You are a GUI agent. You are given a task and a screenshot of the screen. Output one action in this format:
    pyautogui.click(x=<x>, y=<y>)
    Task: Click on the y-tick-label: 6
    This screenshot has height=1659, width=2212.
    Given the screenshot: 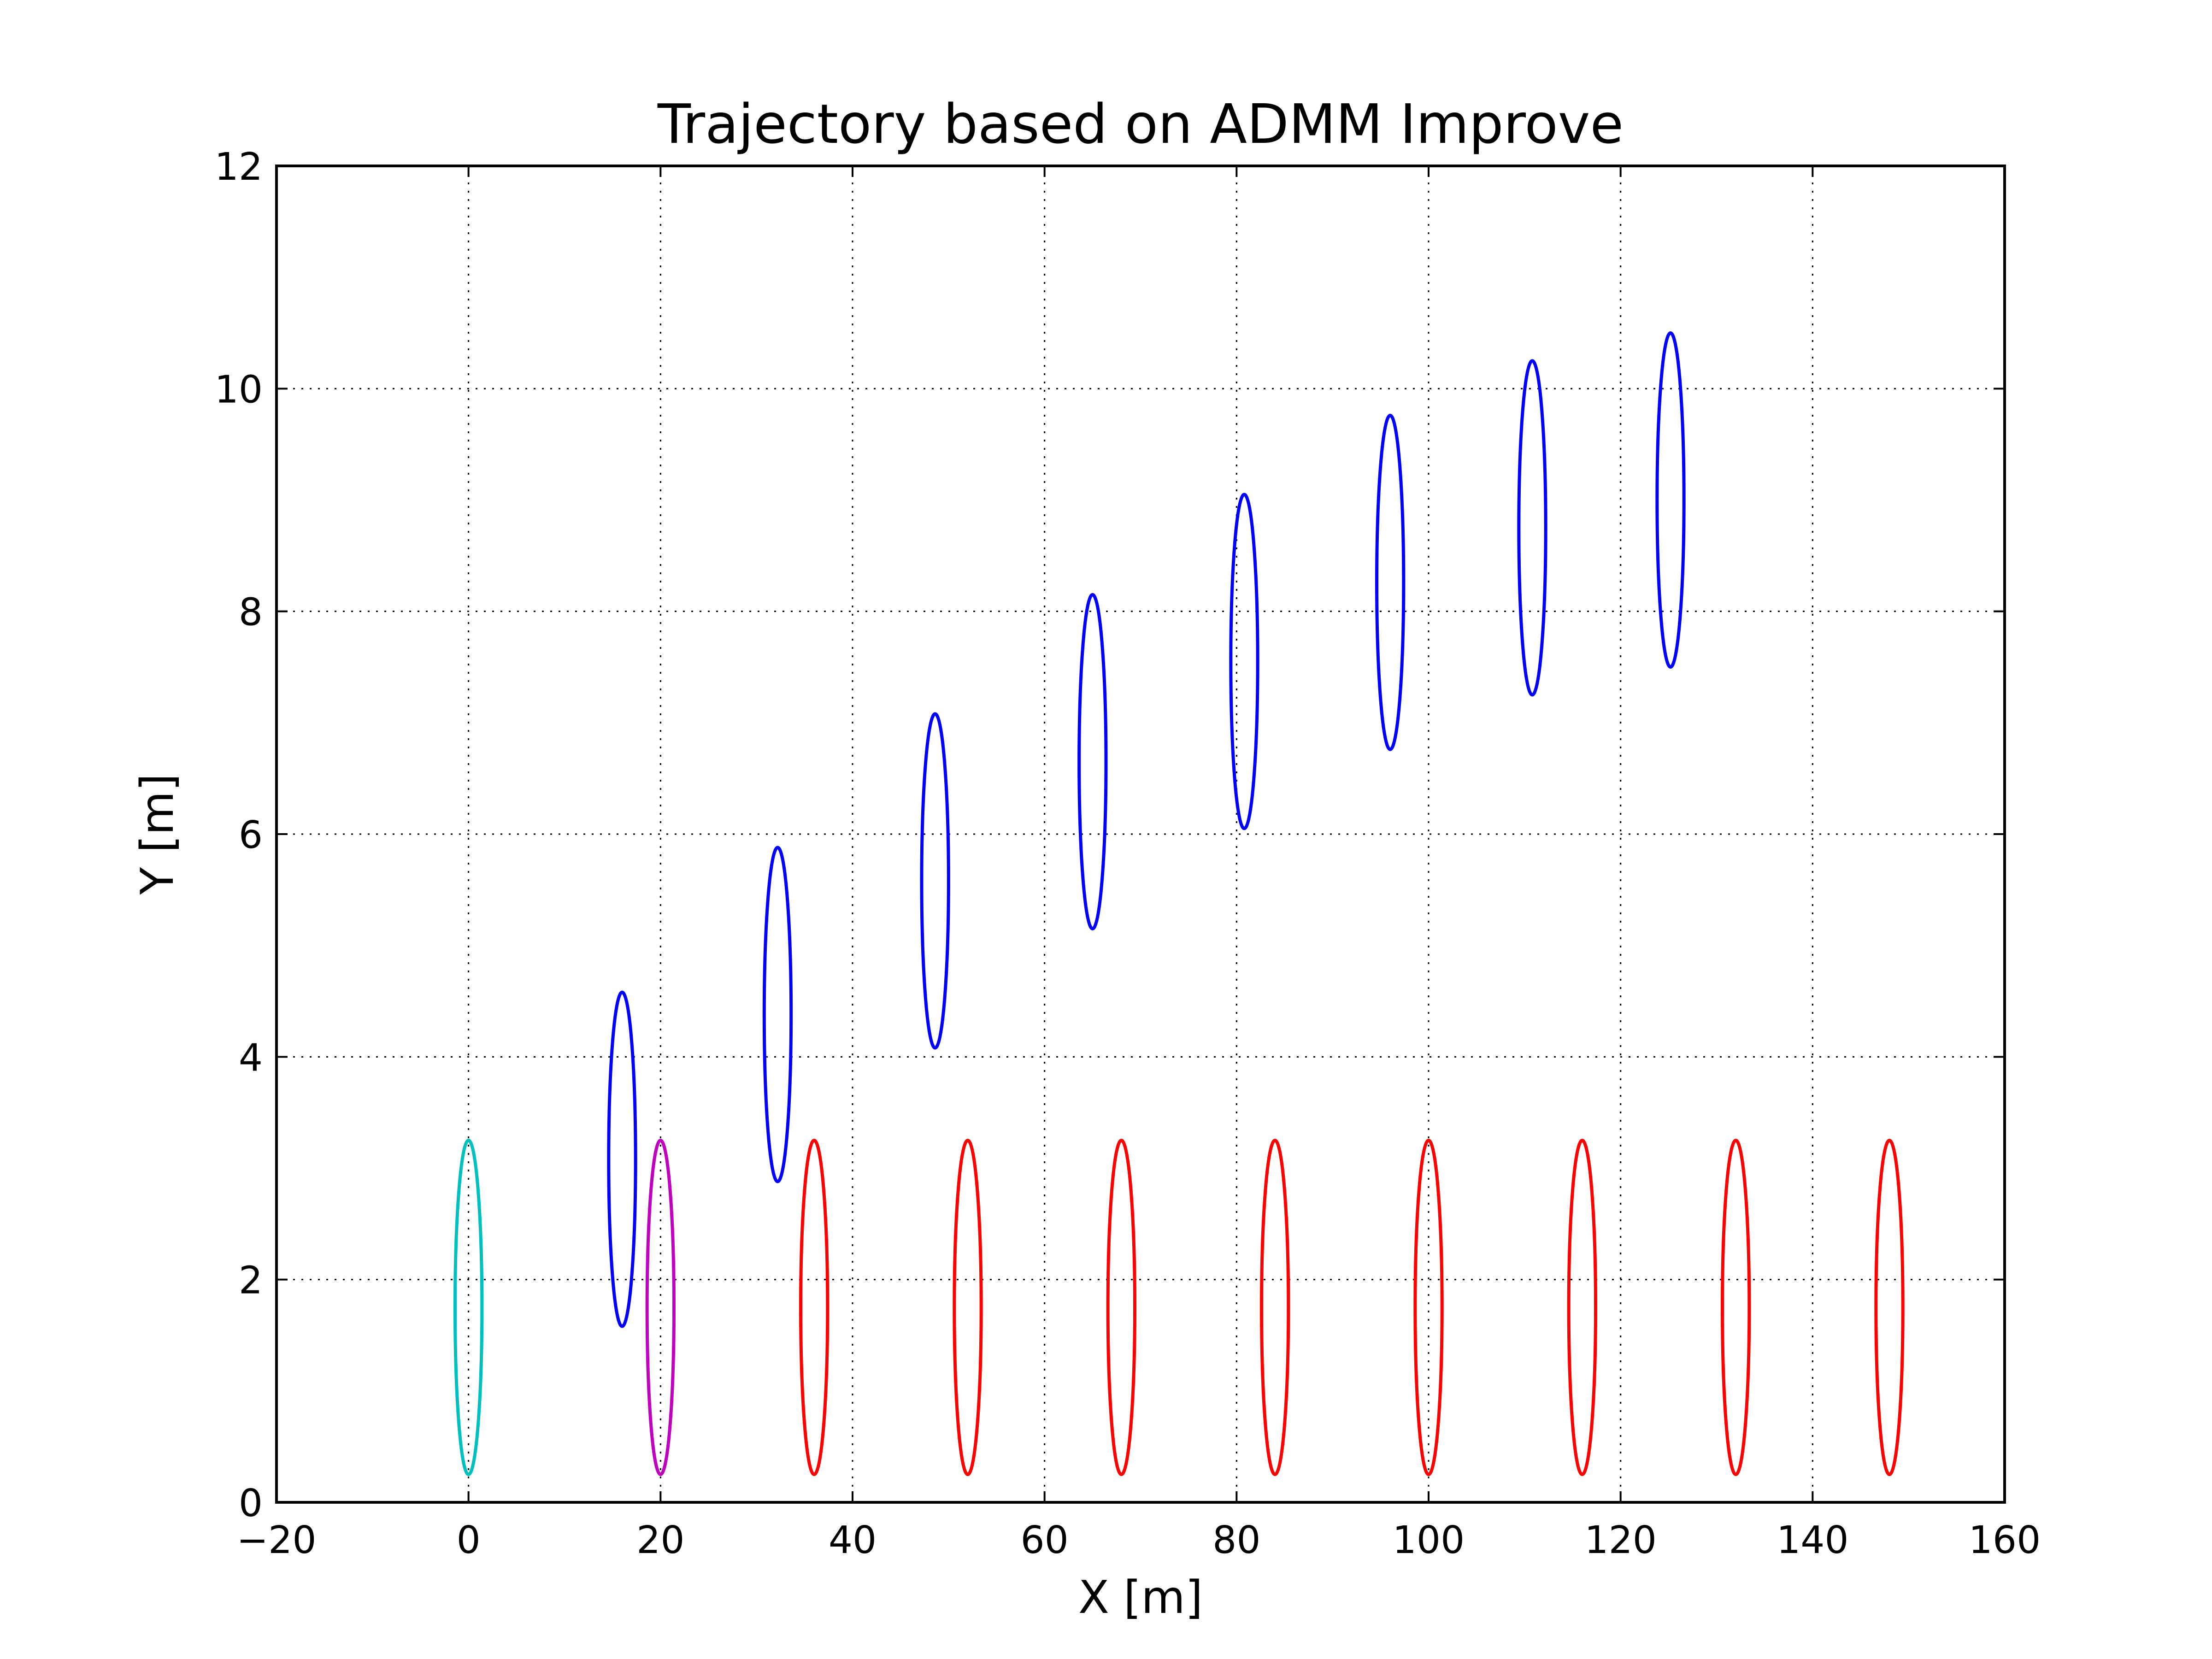 What is the action you would take?
    pyautogui.click(x=251, y=835)
    